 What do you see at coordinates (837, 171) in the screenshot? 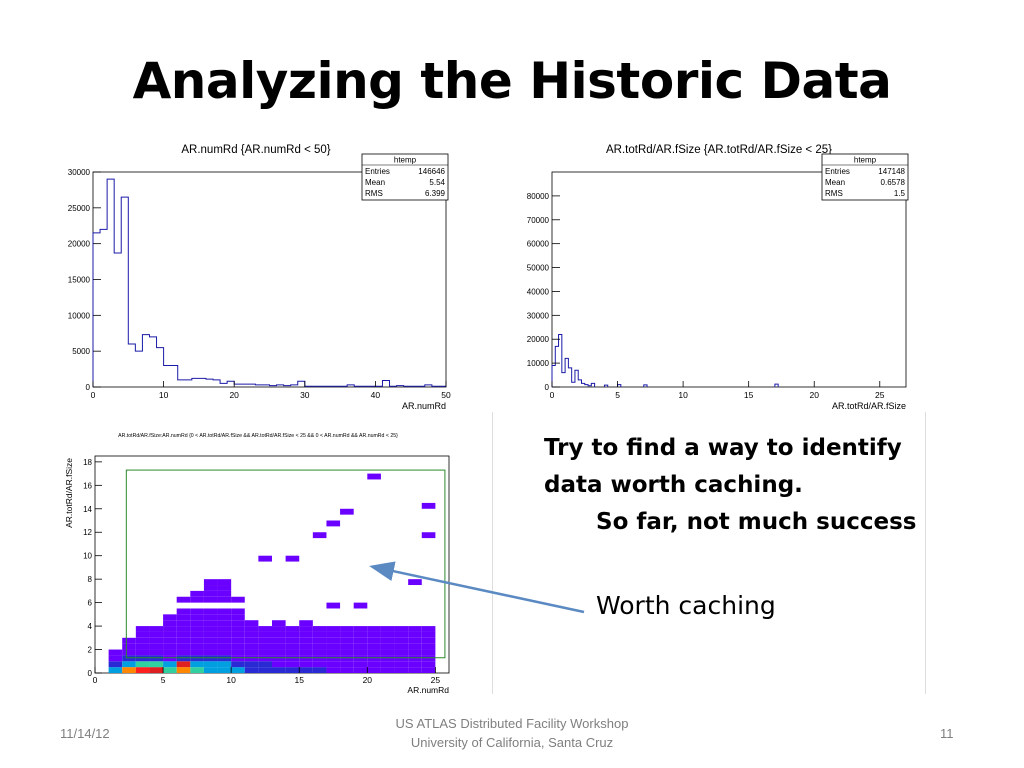
I see `stats-row-label: Entries` at bounding box center [837, 171].